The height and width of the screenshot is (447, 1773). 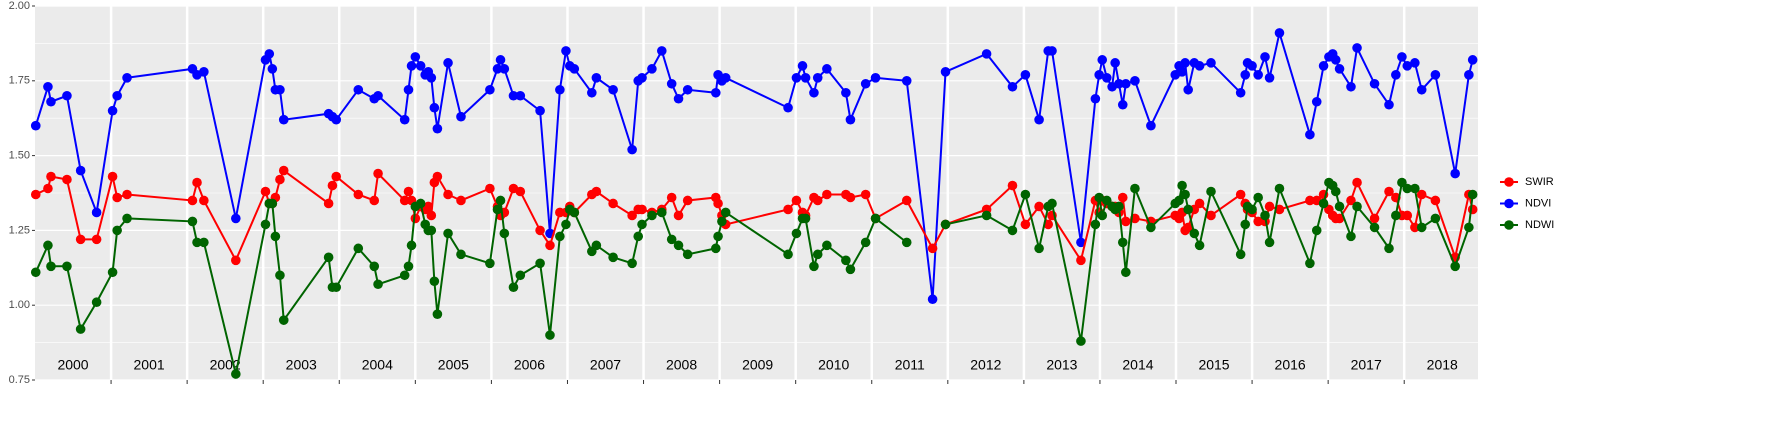 I want to click on x-tick-label: 2008, so click(x=681, y=365).